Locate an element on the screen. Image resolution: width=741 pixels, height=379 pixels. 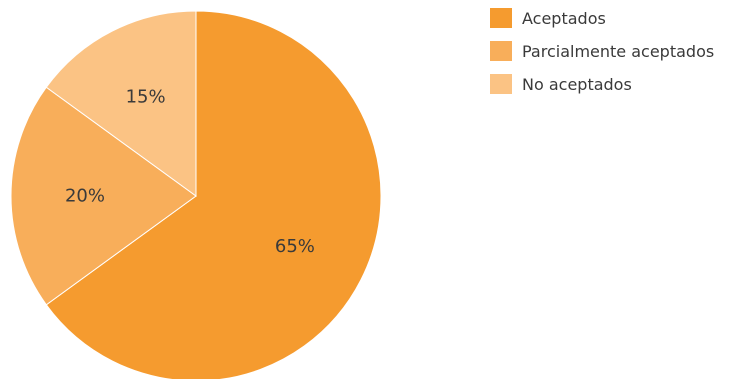
legend-item-aceptados: Aceptados is located at coordinates (602, 18).